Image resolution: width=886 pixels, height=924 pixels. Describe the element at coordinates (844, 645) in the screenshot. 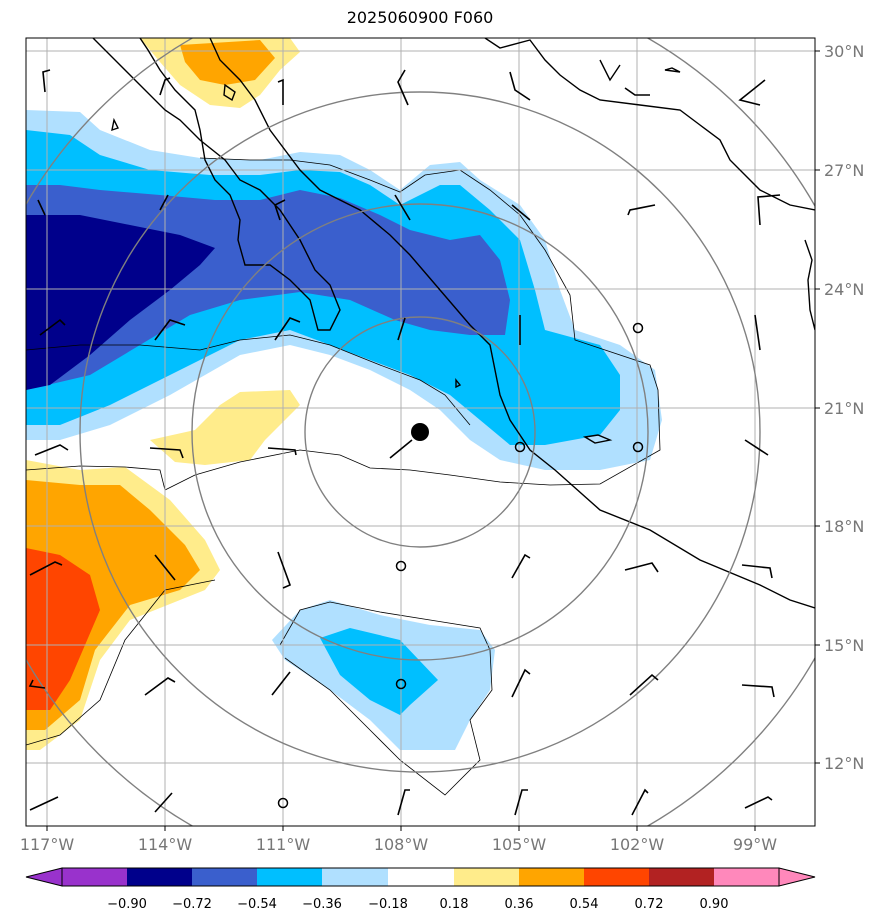

I see `lat-label: 15°N` at that location.